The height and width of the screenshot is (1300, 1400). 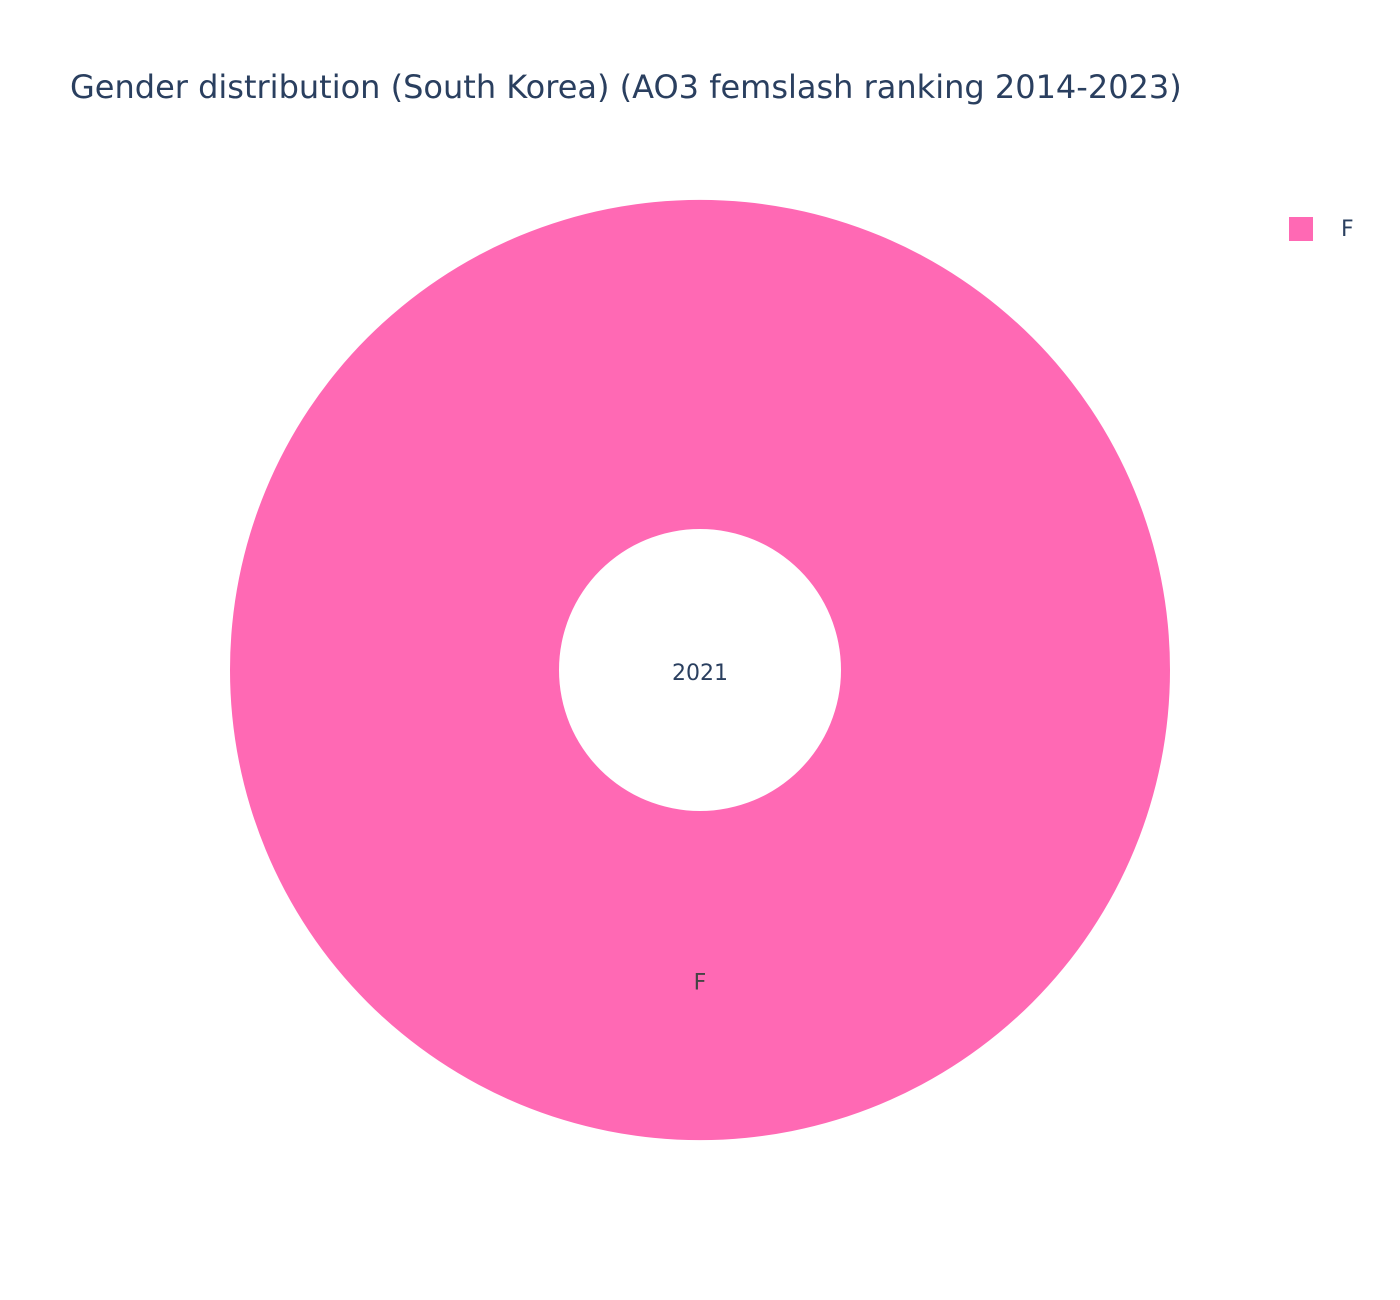 What do you see at coordinates (1347, 229) in the screenshot?
I see `legend-label: F` at bounding box center [1347, 229].